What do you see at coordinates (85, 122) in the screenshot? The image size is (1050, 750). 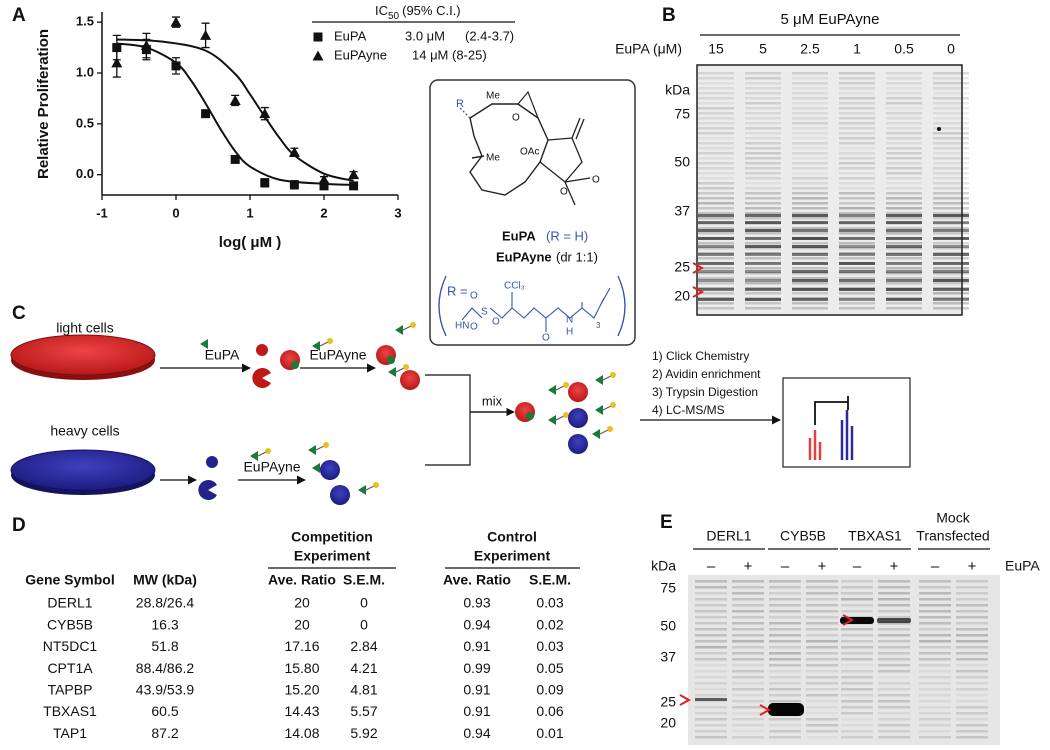 I see `y-tick-label: 0.5` at bounding box center [85, 122].